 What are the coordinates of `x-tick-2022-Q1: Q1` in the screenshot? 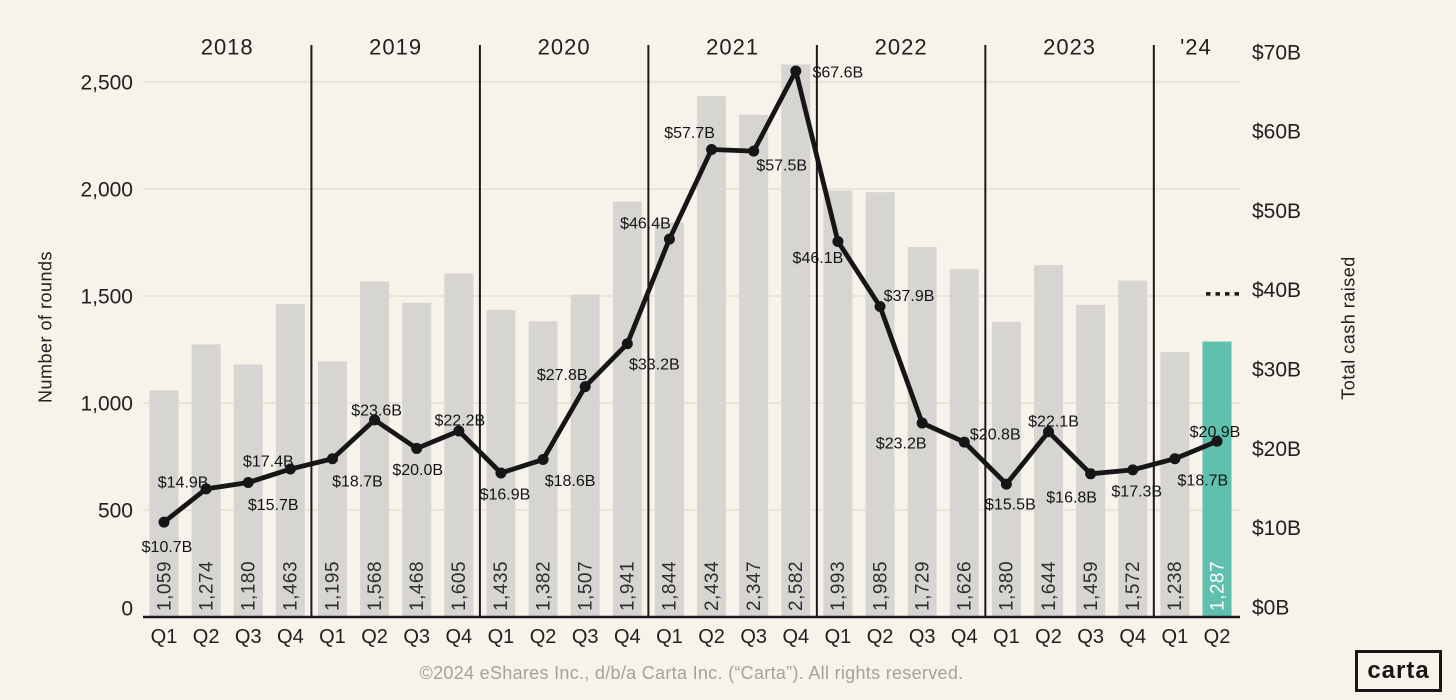 It's located at (838, 637).